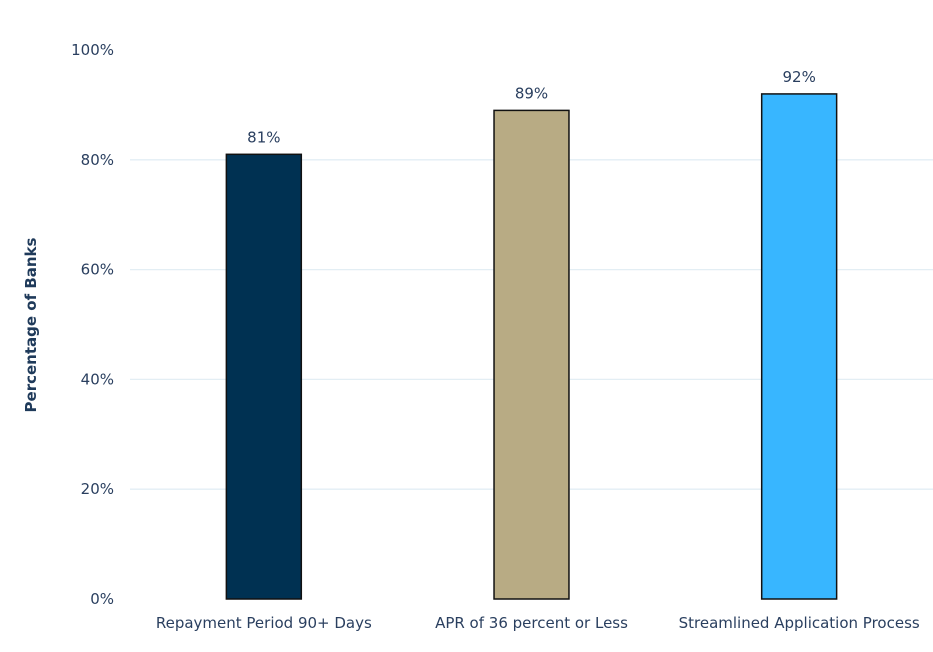  I want to click on x-tick-label: APR of 36 percent or Less, so click(531, 623).